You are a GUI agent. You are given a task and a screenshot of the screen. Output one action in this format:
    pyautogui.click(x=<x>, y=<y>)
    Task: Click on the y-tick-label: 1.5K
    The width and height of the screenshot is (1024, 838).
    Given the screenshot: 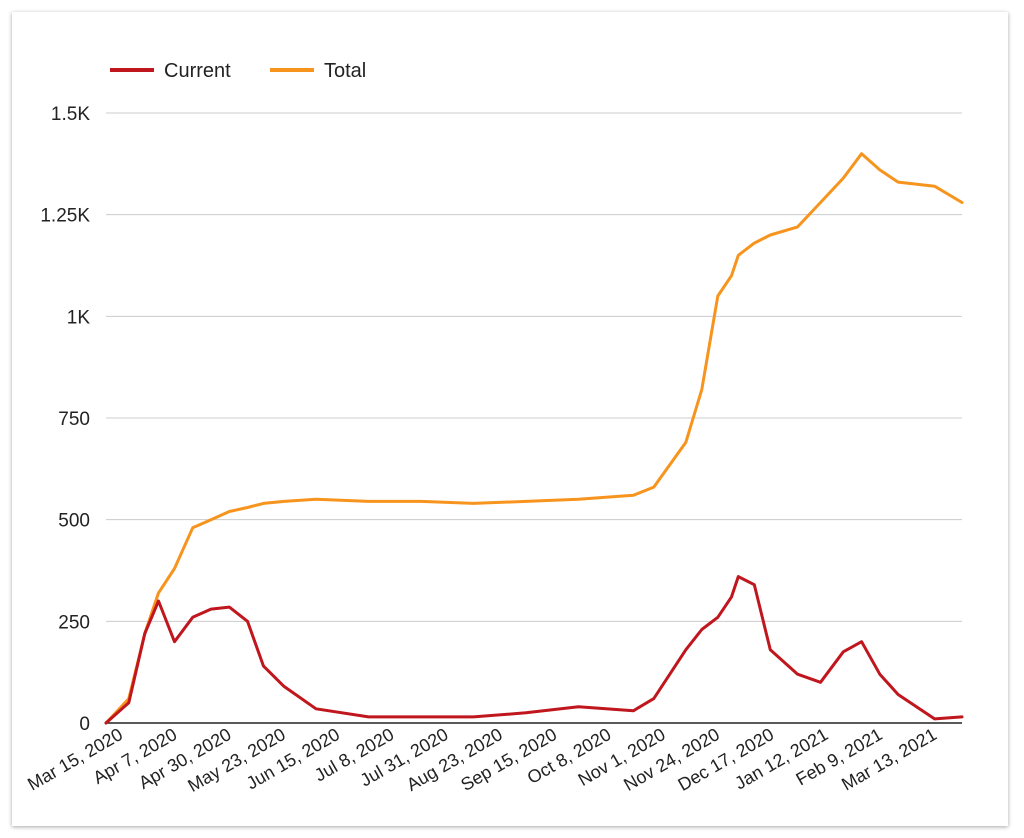 What is the action you would take?
    pyautogui.click(x=70, y=114)
    